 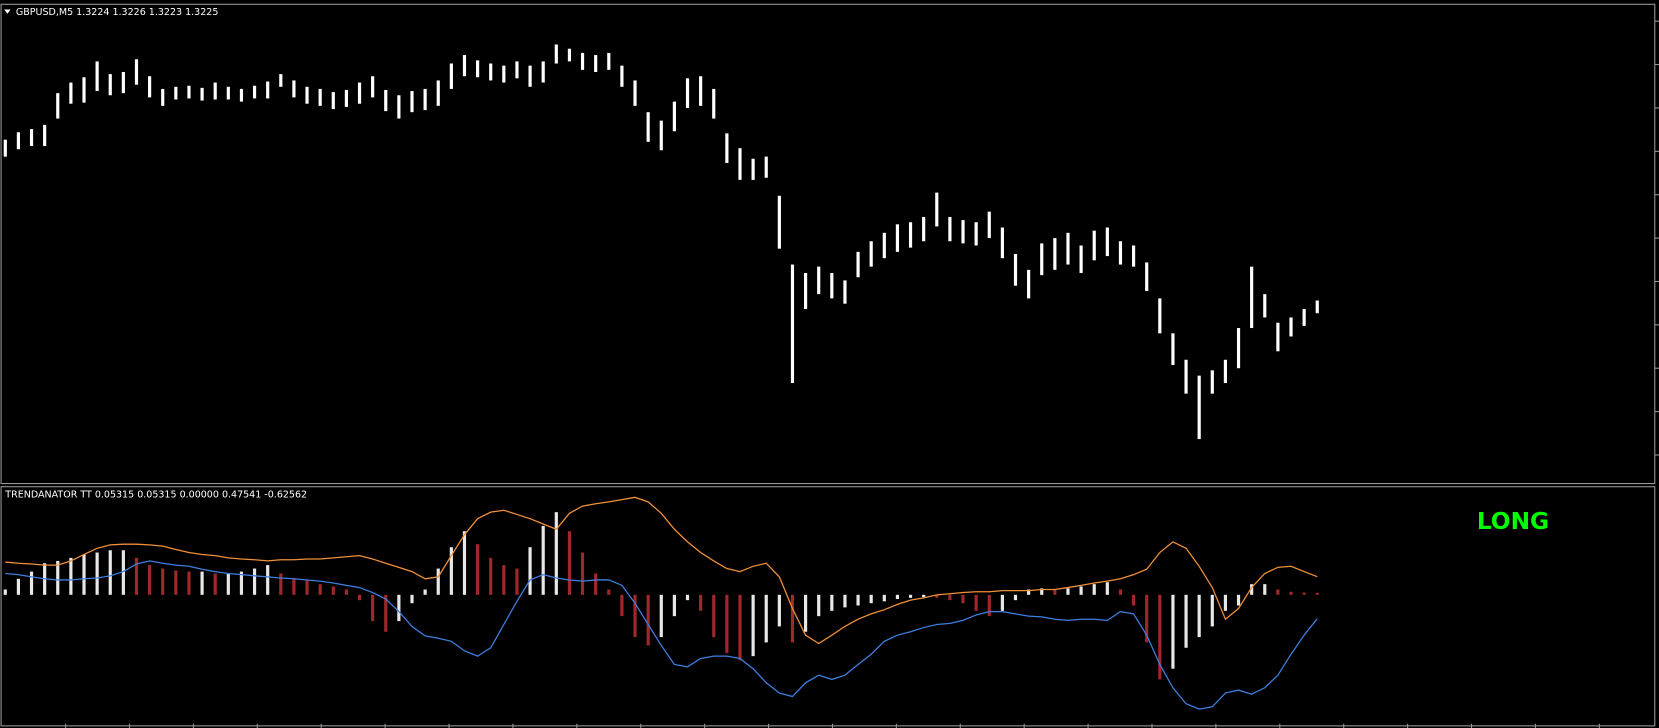 What do you see at coordinates (117, 12) in the screenshot?
I see `symbol-label: GBPUSD,M5 1.3224 1.3226 1.3223 1.3225` at bounding box center [117, 12].